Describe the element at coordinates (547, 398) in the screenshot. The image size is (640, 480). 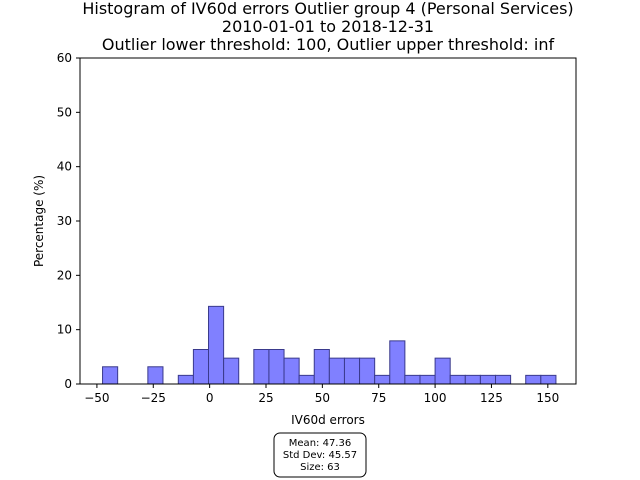
I see `x-tick-label: 150` at that location.